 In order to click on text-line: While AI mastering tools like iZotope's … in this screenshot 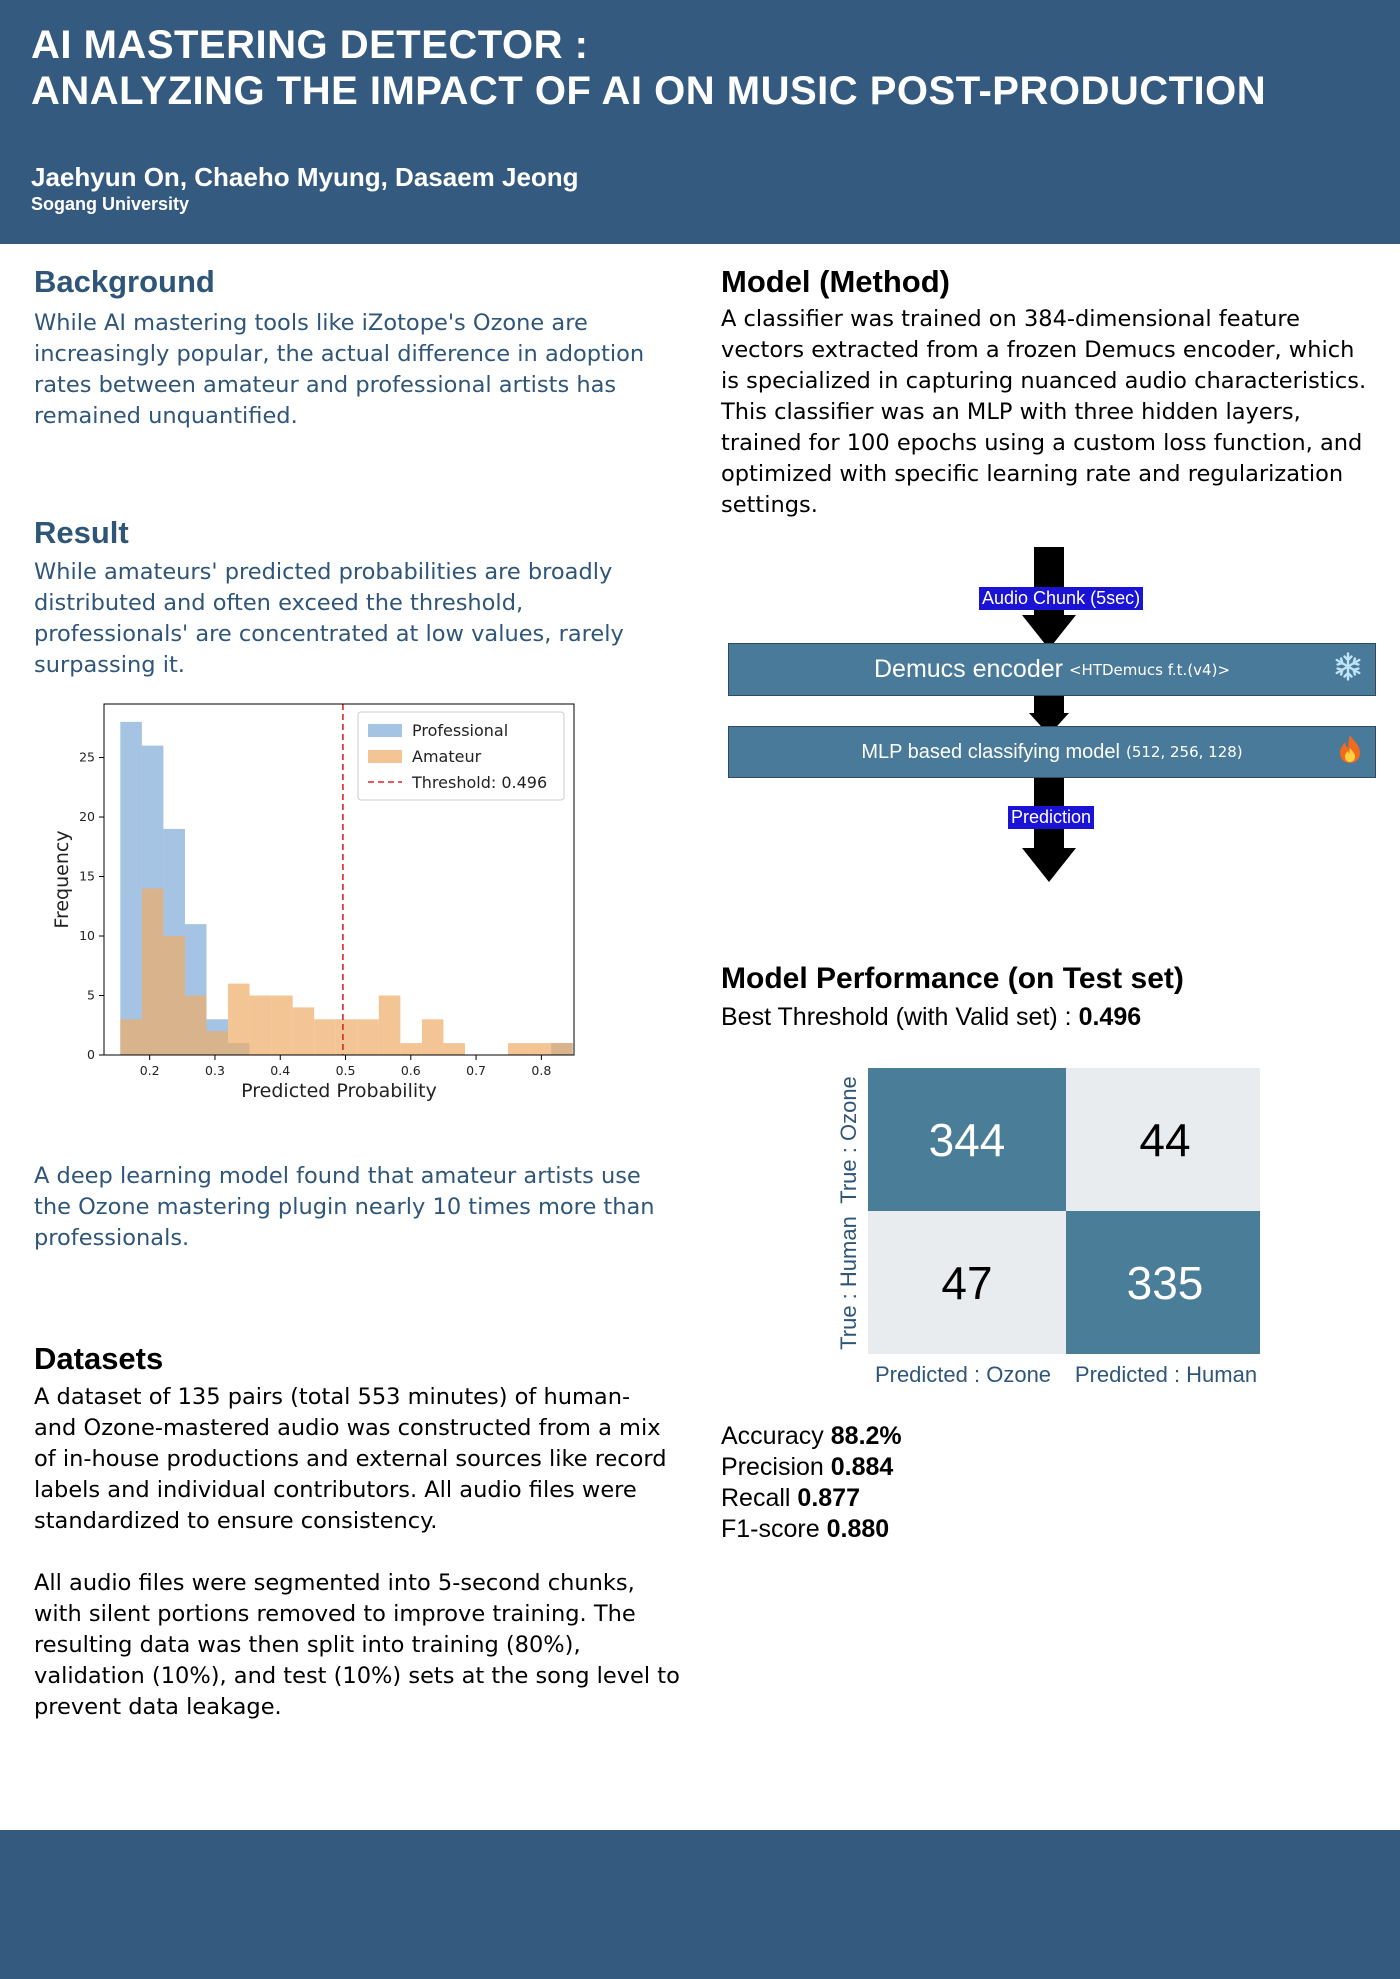, I will do `click(311, 323)`.